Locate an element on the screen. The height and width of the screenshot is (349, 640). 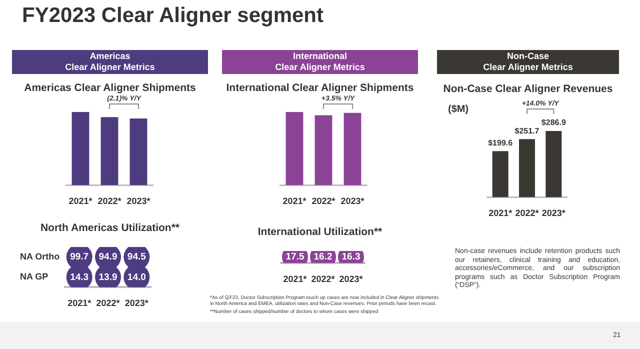
chart-subtitle: International Clear Aligner Metrics is located at coordinates (320, 62).